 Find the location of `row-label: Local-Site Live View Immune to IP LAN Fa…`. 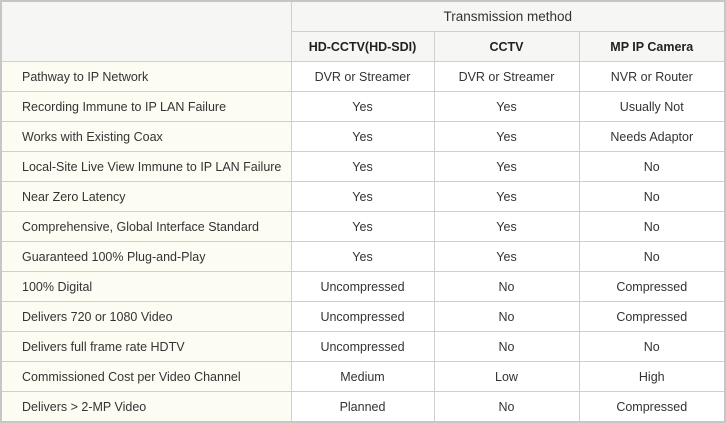

row-label: Local-Site Live View Immune to IP LAN Fa… is located at coordinates (146, 166).